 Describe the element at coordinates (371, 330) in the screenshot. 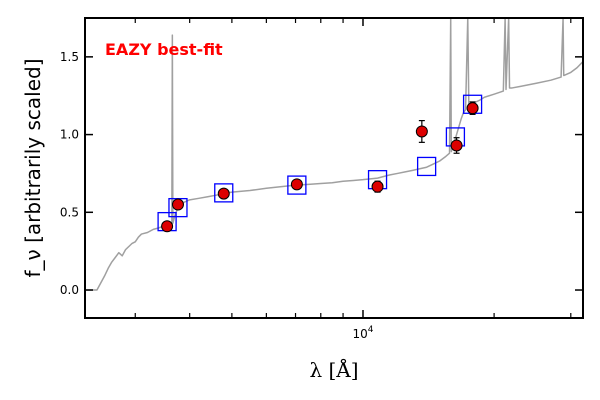

I see `x-tick-label-exponent-0: 4` at that location.